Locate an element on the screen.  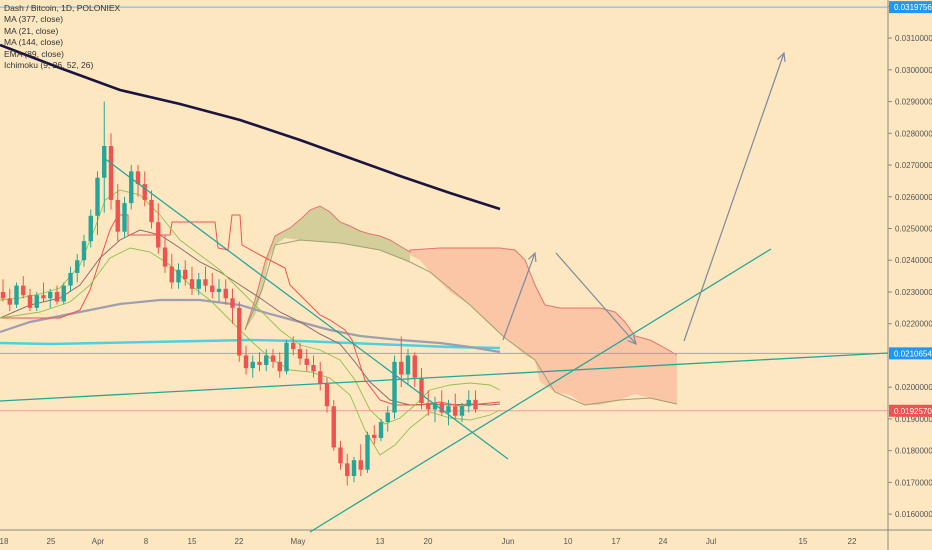
x-tick-label-14: 15 is located at coordinates (803, 541).